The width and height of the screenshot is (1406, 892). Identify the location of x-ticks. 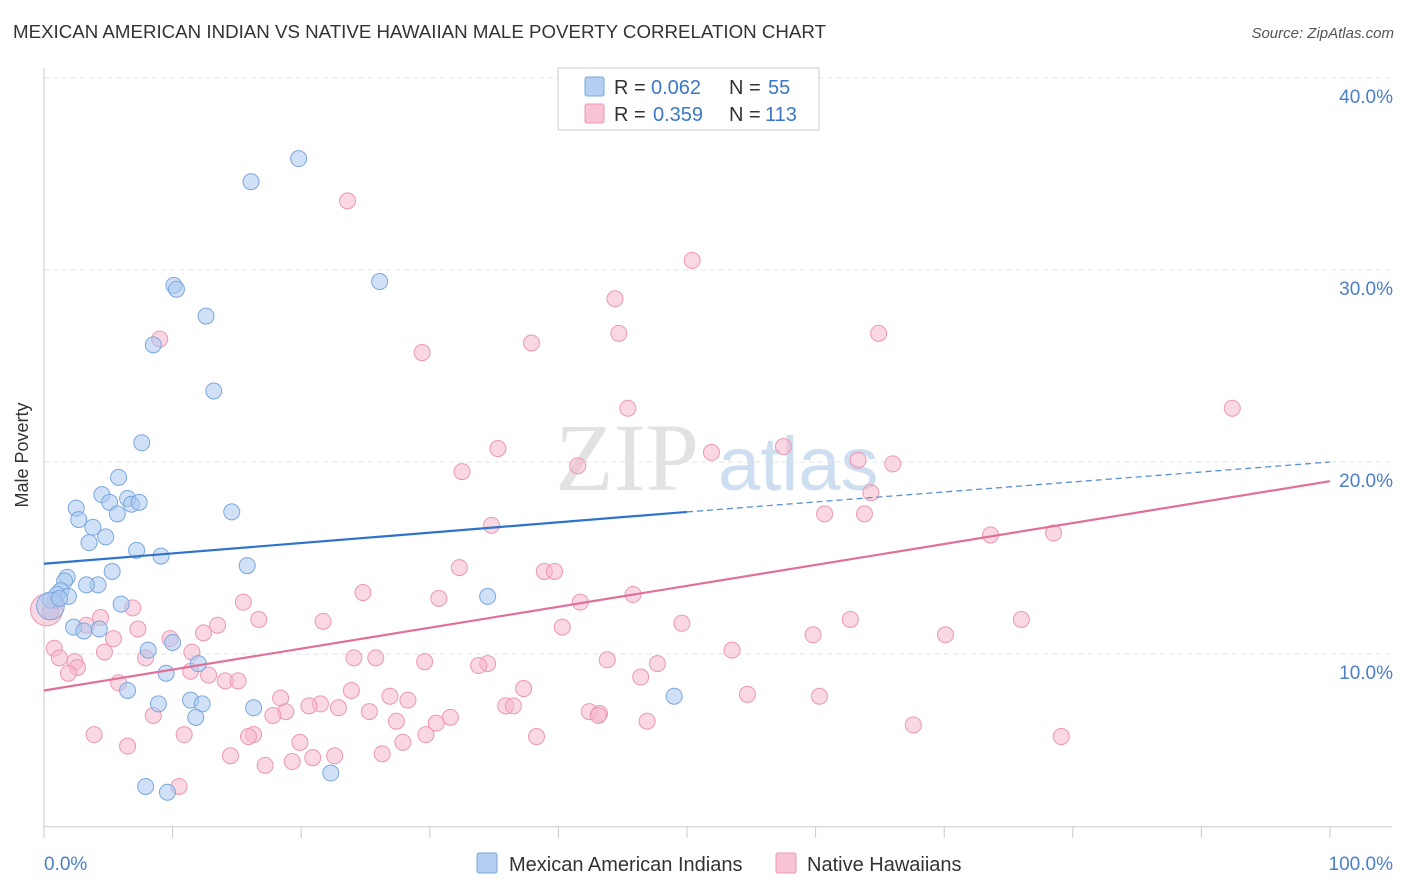
(687, 832).